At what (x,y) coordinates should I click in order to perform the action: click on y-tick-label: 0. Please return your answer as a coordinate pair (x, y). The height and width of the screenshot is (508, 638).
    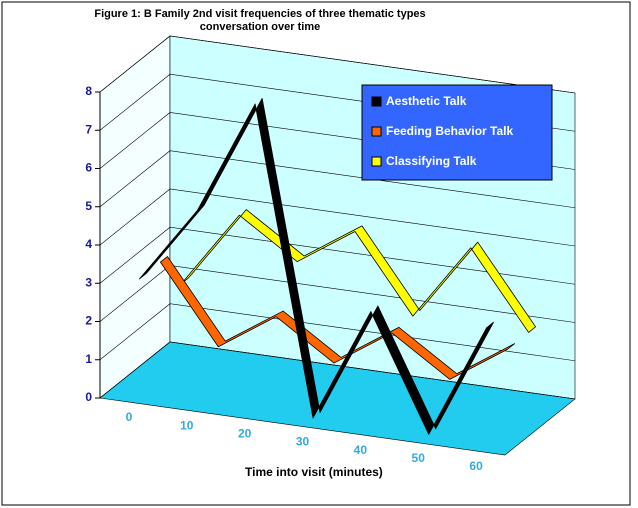
    Looking at the image, I should click on (88, 397).